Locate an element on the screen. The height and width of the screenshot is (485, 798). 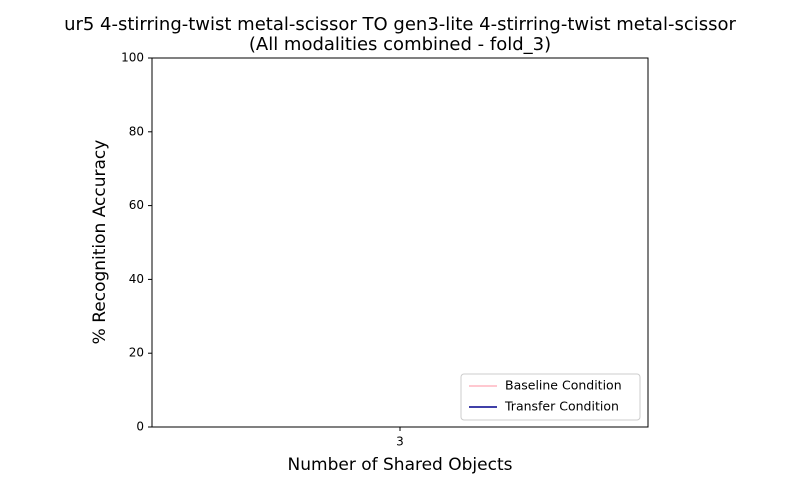
x-tick-label: 3 is located at coordinates (400, 442).